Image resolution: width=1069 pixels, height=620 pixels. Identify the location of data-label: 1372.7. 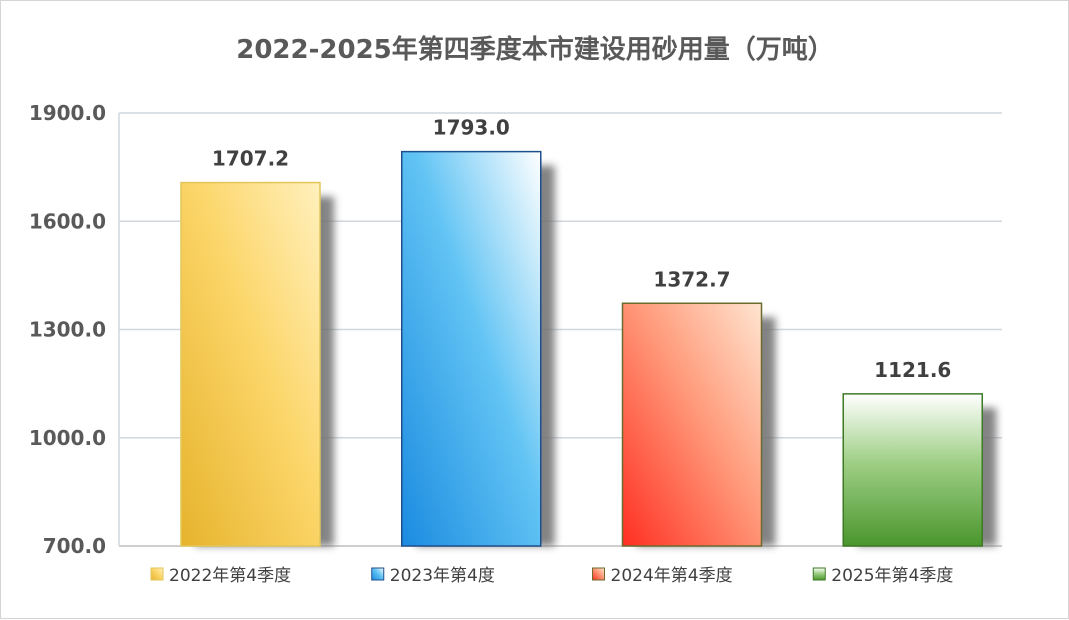
(691, 279).